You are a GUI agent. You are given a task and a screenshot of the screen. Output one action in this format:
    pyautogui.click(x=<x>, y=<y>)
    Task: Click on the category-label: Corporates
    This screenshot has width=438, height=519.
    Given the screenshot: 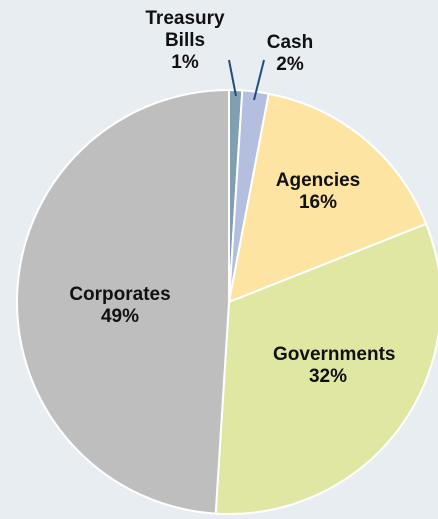 What is the action you would take?
    pyautogui.click(x=120, y=294)
    